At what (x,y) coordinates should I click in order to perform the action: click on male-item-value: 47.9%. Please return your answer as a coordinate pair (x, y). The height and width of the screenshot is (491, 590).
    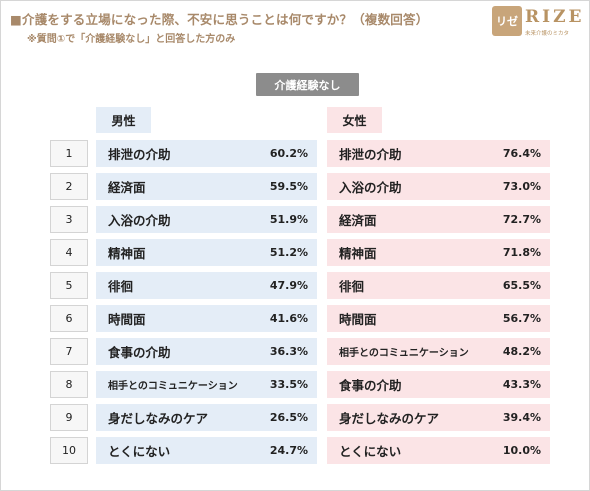
    Looking at the image, I should click on (288, 285).